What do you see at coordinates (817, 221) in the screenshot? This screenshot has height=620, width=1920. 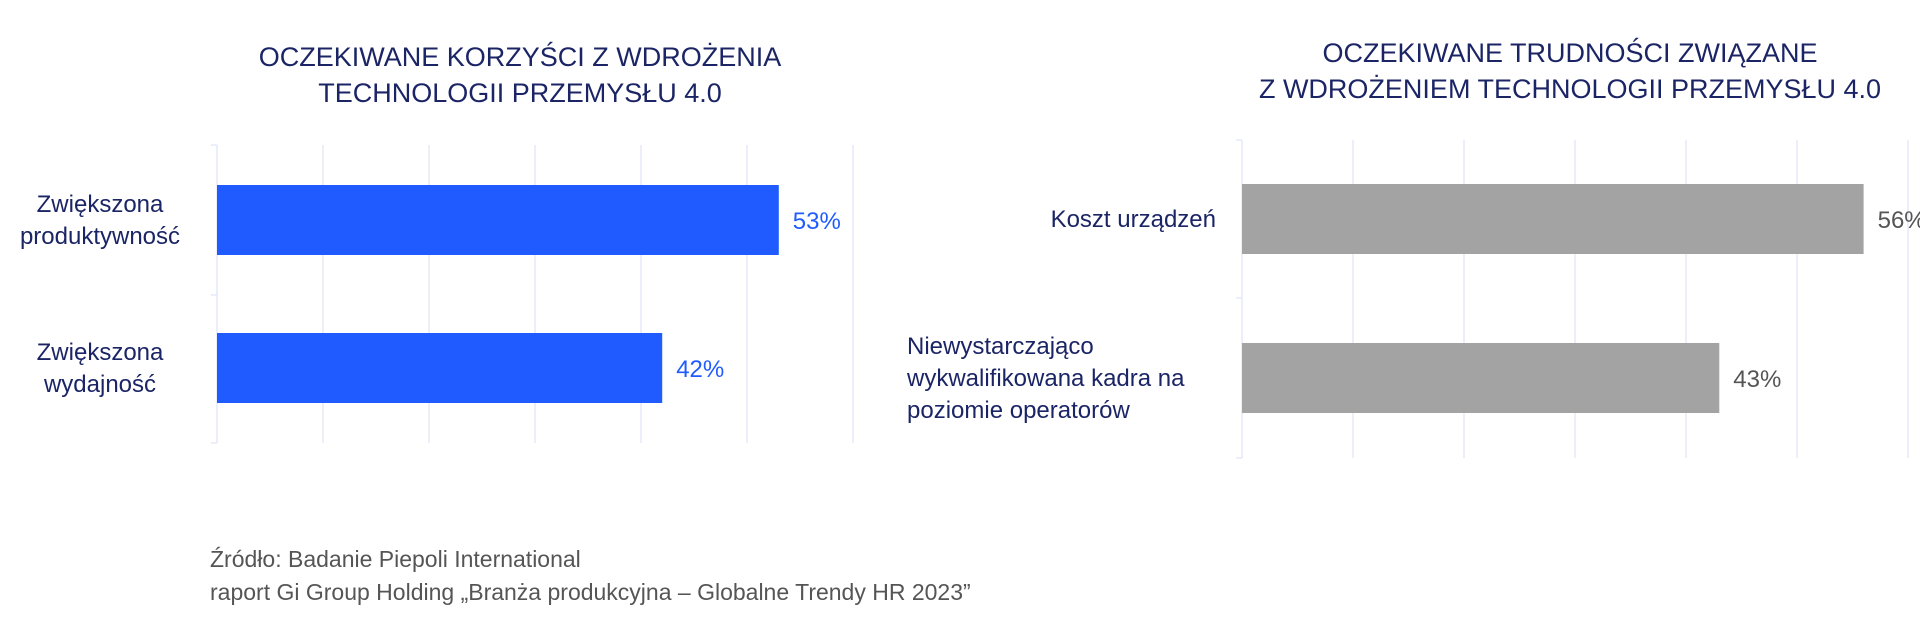 I see `value-label: 53%` at bounding box center [817, 221].